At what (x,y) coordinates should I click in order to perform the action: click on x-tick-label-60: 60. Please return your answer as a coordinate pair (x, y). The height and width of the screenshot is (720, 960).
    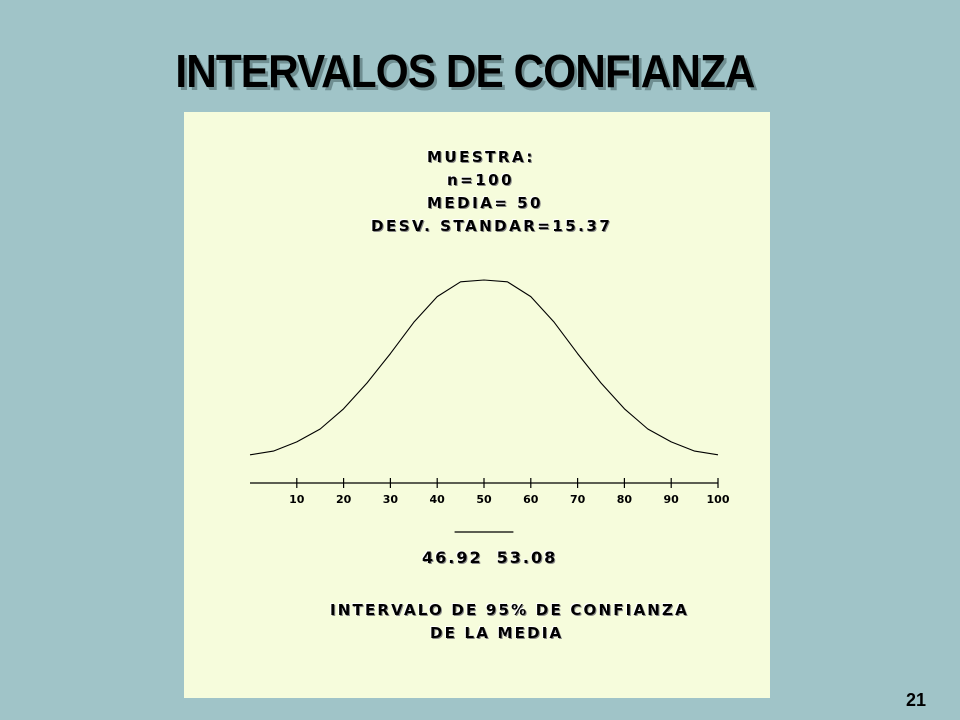
    Looking at the image, I should click on (531, 499).